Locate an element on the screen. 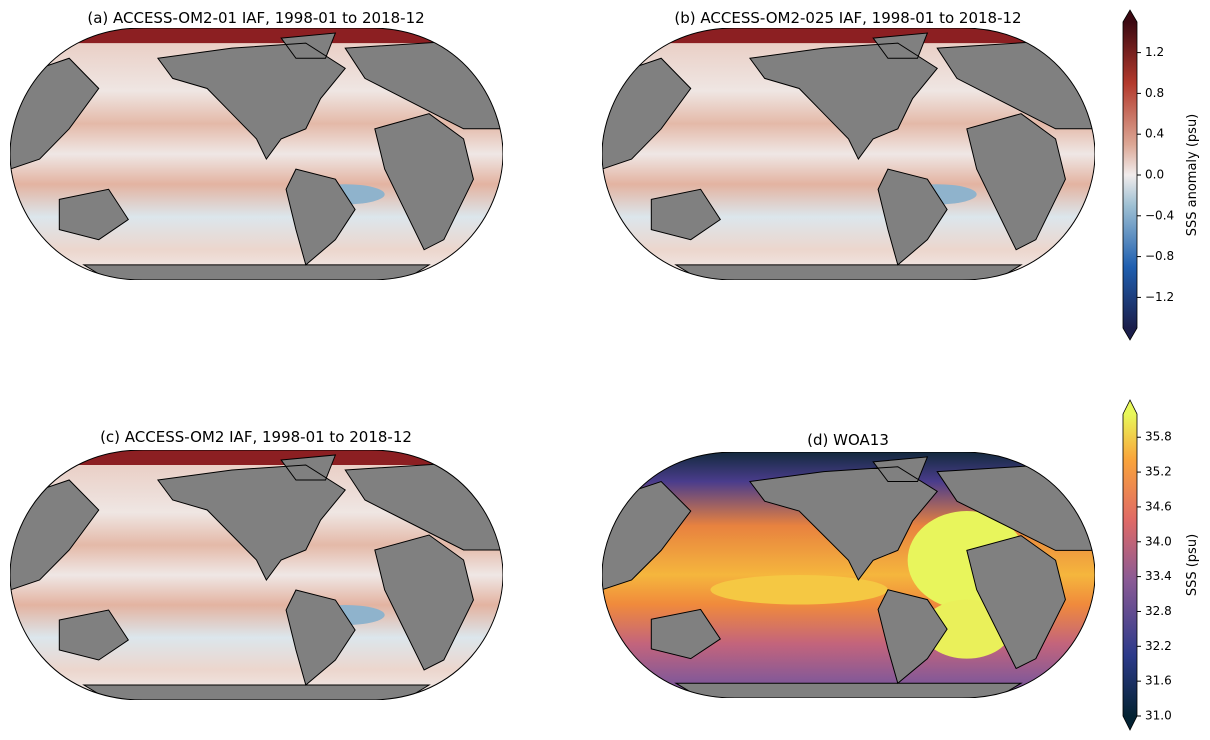 This screenshot has height=740, width=1210. map-panel-b is located at coordinates (848, 154).